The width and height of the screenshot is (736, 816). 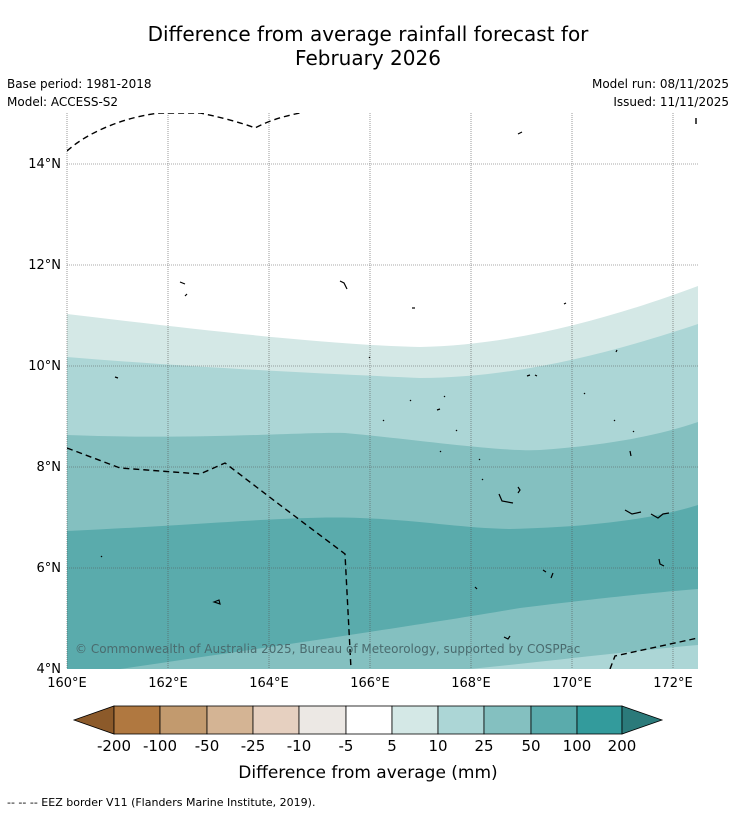 I want to click on eez-southeast, so click(x=653, y=653).